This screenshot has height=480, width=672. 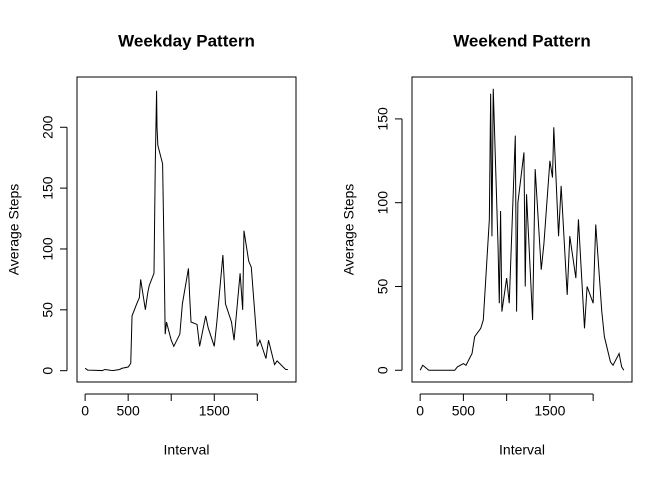 I want to click on chart-title: Weekend Pattern, so click(x=522, y=40).